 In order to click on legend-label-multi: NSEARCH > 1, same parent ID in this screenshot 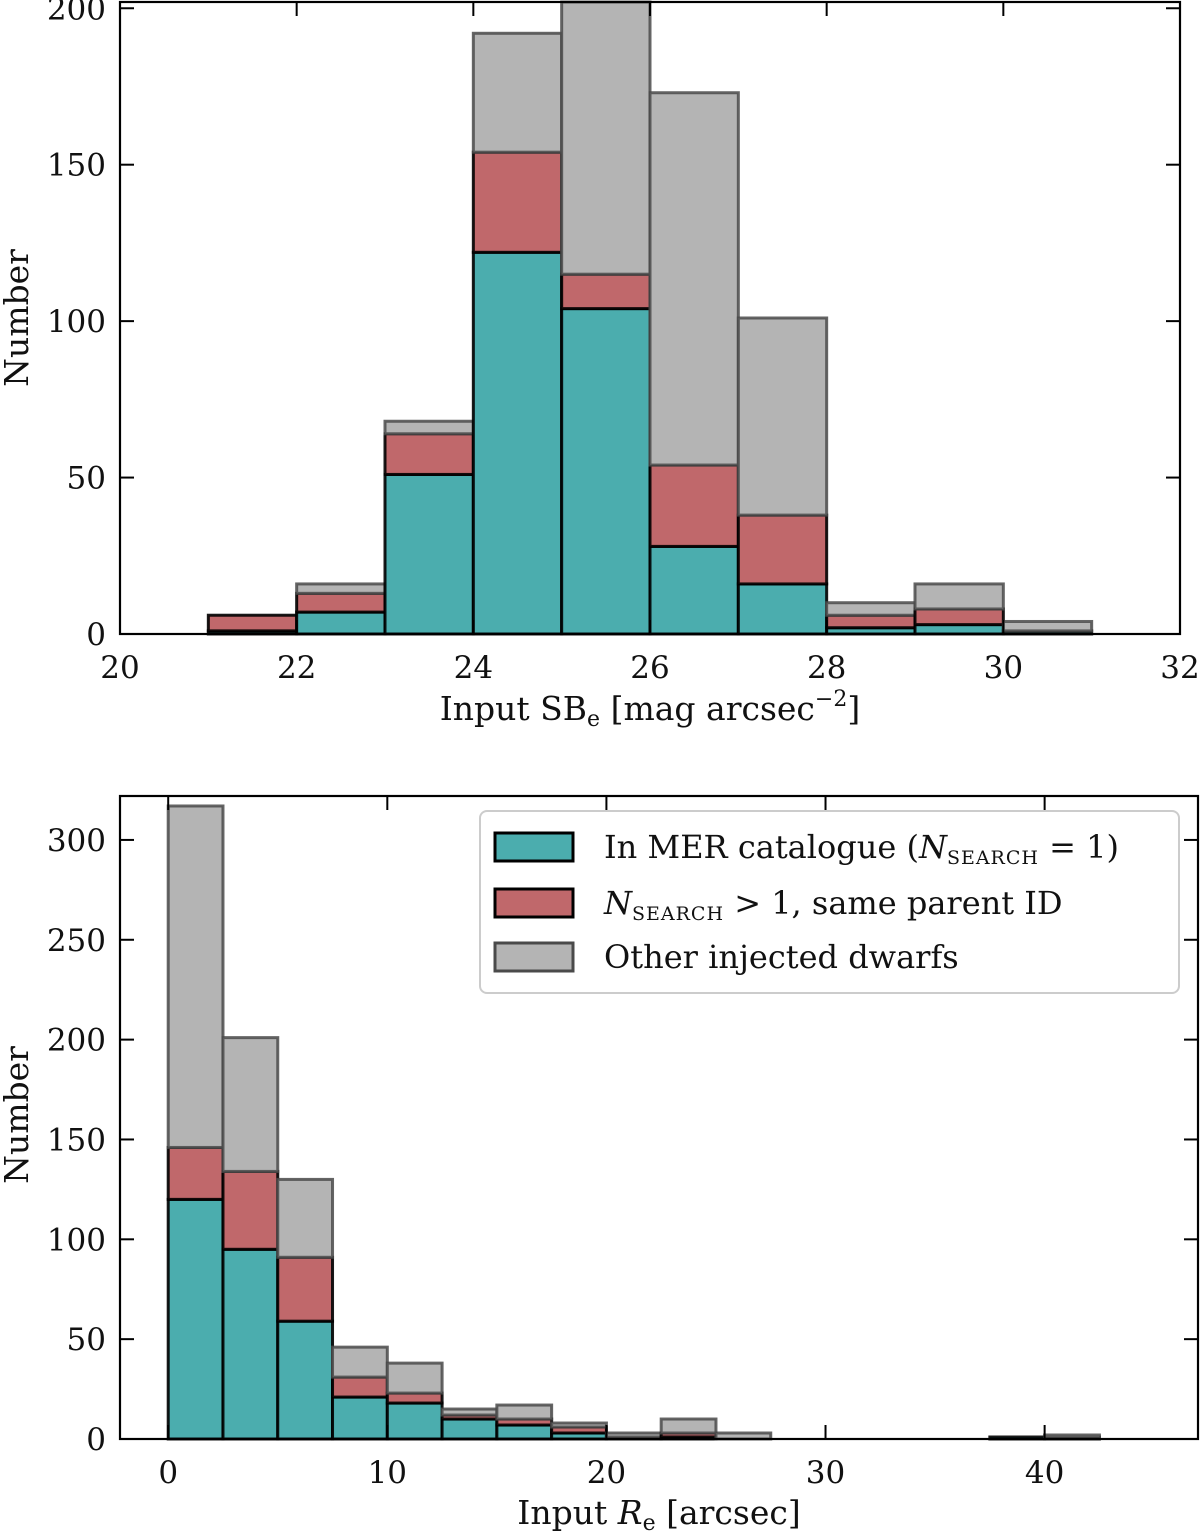, I will do `click(833, 904)`.